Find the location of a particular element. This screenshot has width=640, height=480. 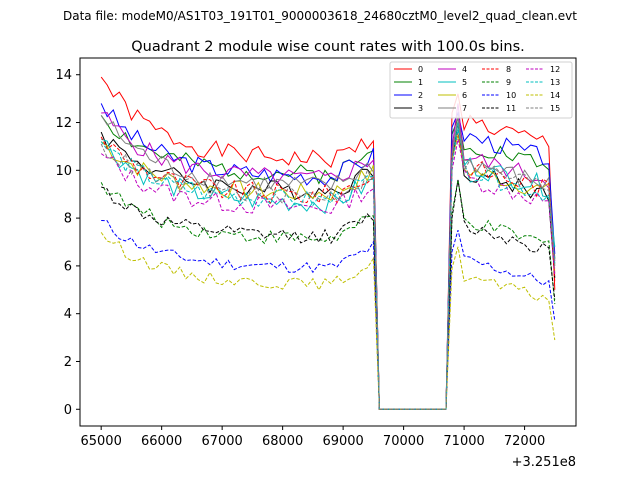

legend-label-15: 15 is located at coordinates (555, 108).